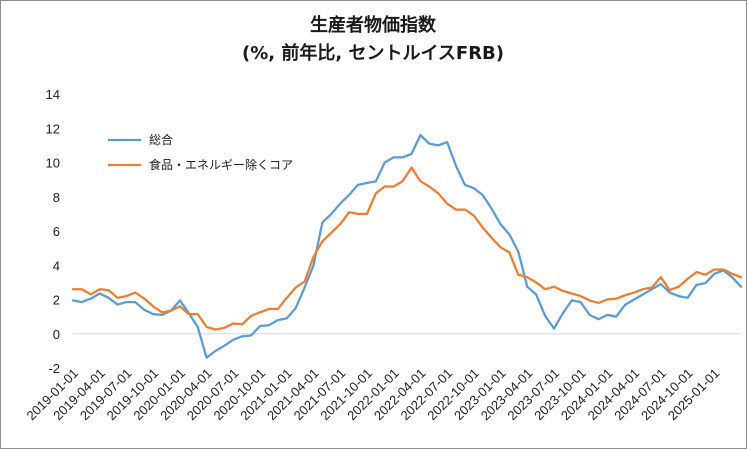 The image size is (747, 449). What do you see at coordinates (56, 265) in the screenshot?
I see `y-tick-label: 4` at bounding box center [56, 265].